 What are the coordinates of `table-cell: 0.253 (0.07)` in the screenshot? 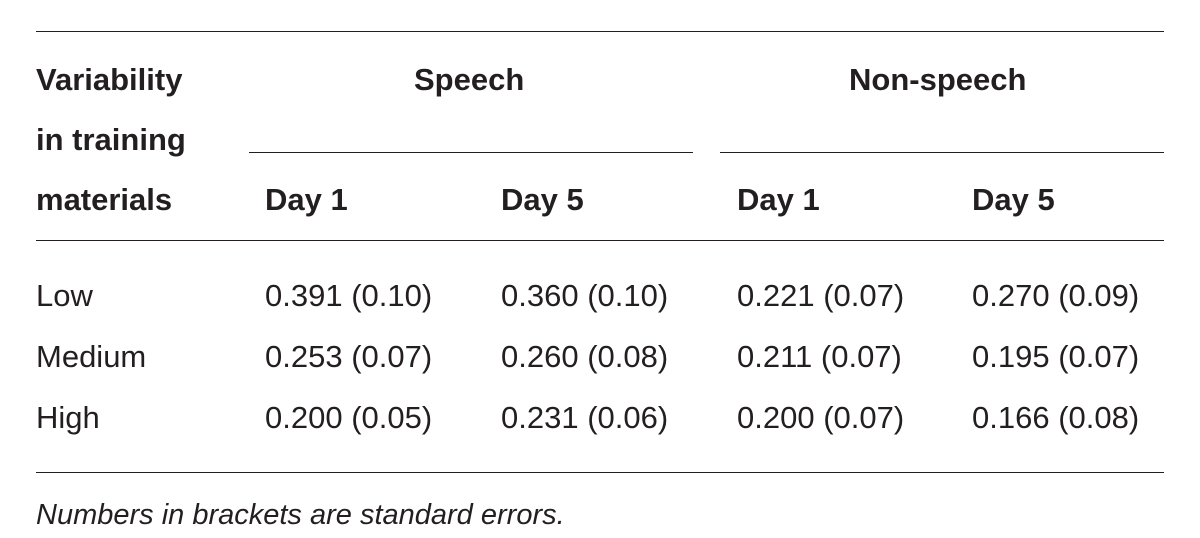 It's located at (349, 356).